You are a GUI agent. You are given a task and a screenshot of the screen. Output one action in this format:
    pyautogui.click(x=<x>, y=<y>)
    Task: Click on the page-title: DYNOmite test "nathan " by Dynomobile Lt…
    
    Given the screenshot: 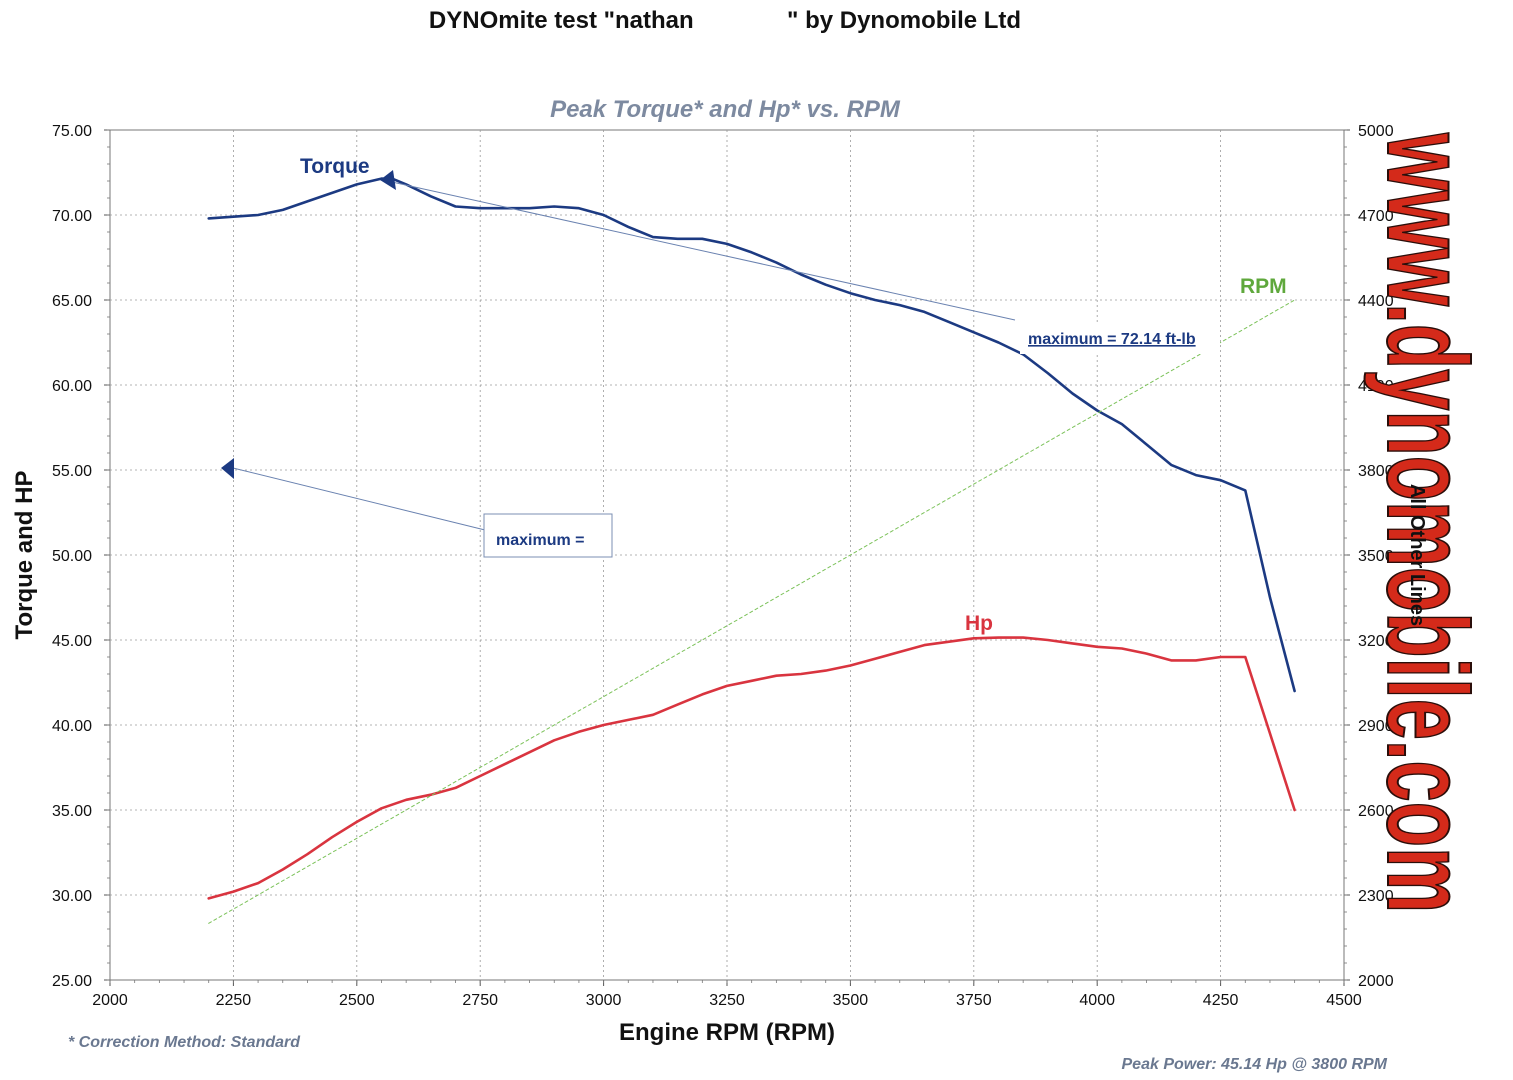 What is the action you would take?
    pyautogui.click(x=725, y=20)
    